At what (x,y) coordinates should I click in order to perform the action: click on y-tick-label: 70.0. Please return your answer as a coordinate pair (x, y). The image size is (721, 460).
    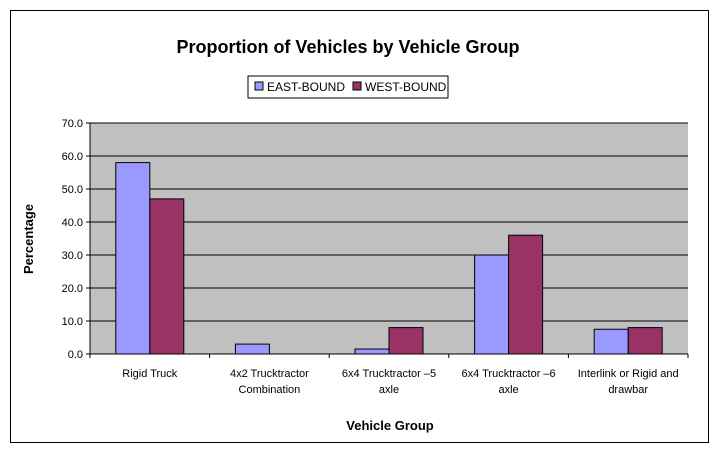
    Looking at the image, I should click on (72, 124).